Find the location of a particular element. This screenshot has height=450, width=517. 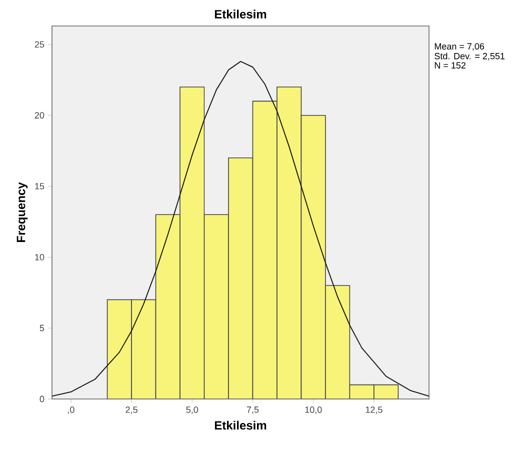

y-tick-label: 25 is located at coordinates (39, 44).